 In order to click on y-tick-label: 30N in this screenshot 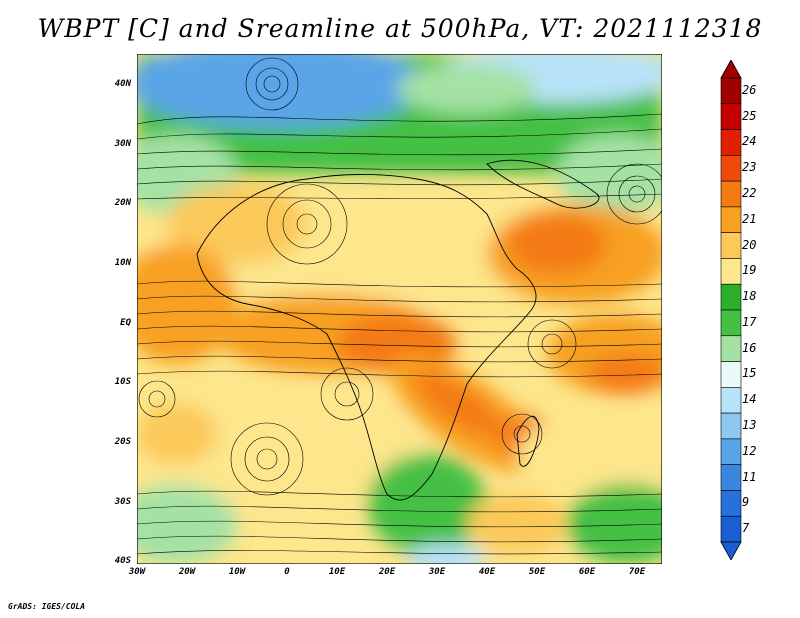, I will do `click(122, 144)`.